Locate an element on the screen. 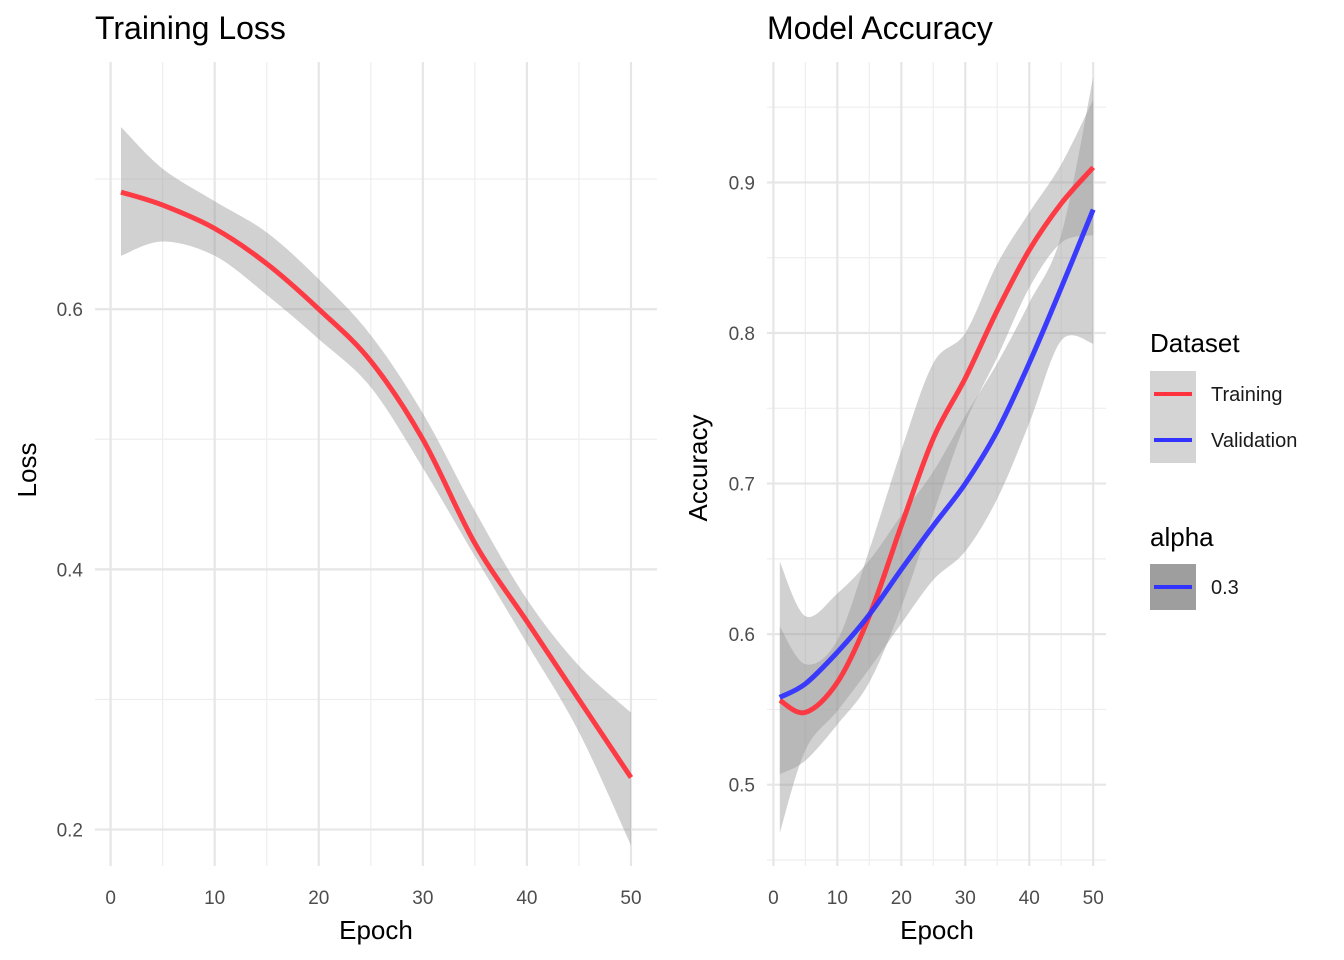 This screenshot has width=1344, height=960. model-accuracy-x-axis-title: Epoch is located at coordinates (937, 930).